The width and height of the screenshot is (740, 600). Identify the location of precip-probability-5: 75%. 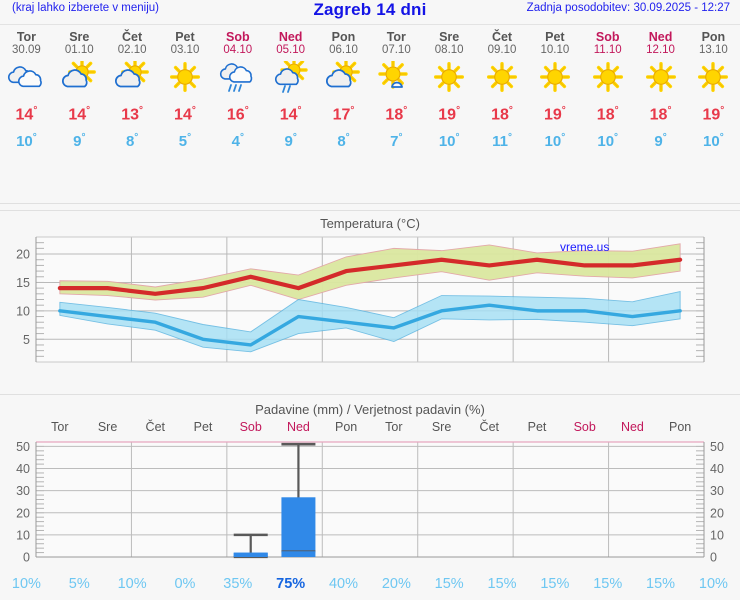
(291, 584).